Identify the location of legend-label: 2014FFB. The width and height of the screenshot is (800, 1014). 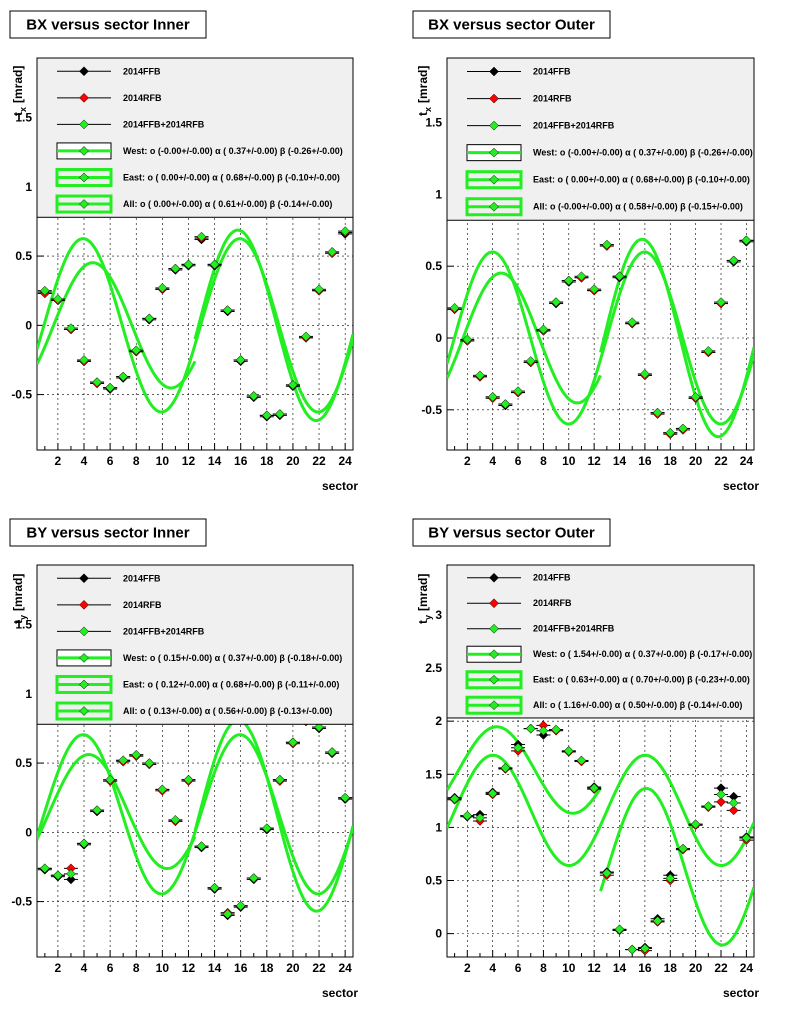
(552, 72).